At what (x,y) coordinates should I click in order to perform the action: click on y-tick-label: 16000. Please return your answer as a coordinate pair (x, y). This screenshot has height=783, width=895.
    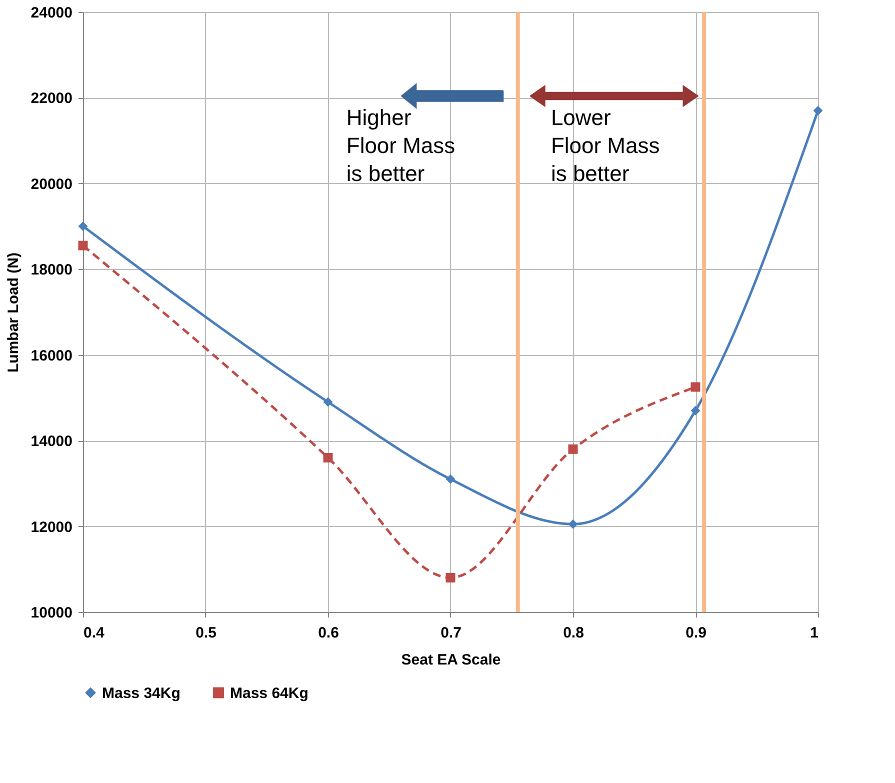
    Looking at the image, I should click on (51, 355).